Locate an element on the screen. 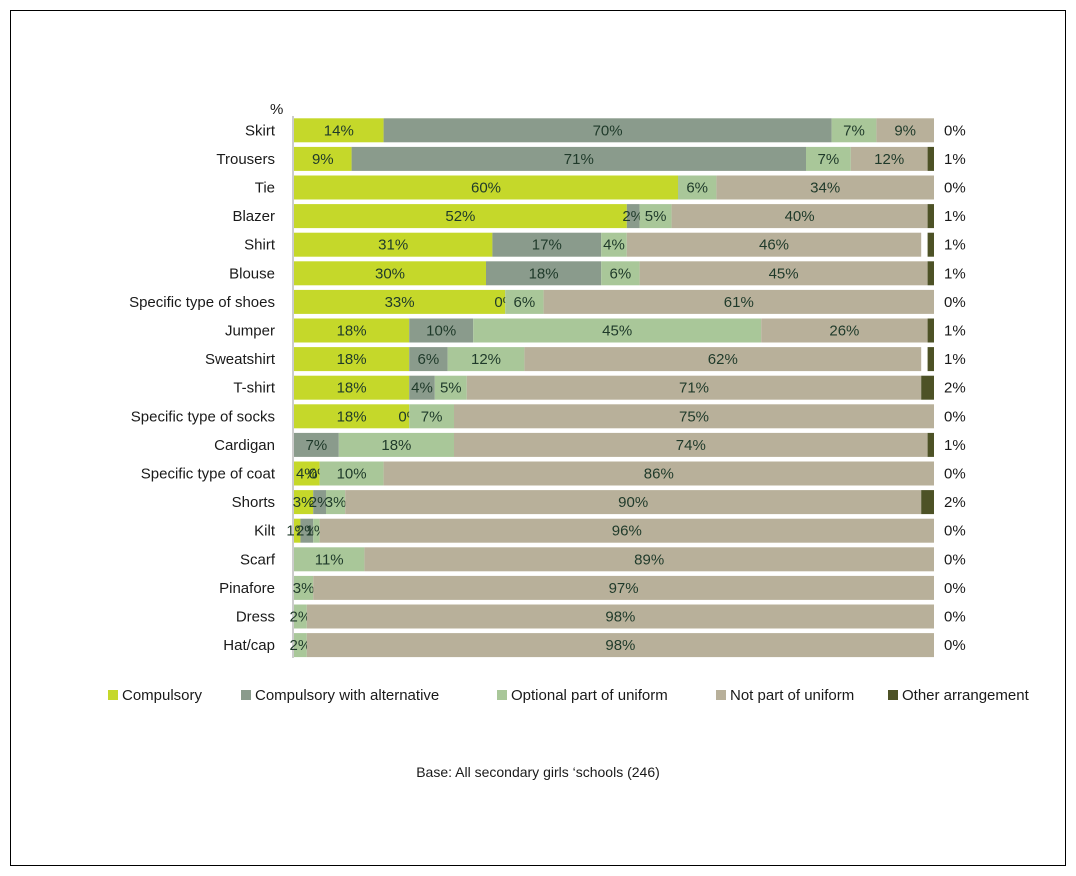 The width and height of the screenshot is (1076, 876). data-label-shorts-compulsory-with-alternative: 2% is located at coordinates (320, 502).